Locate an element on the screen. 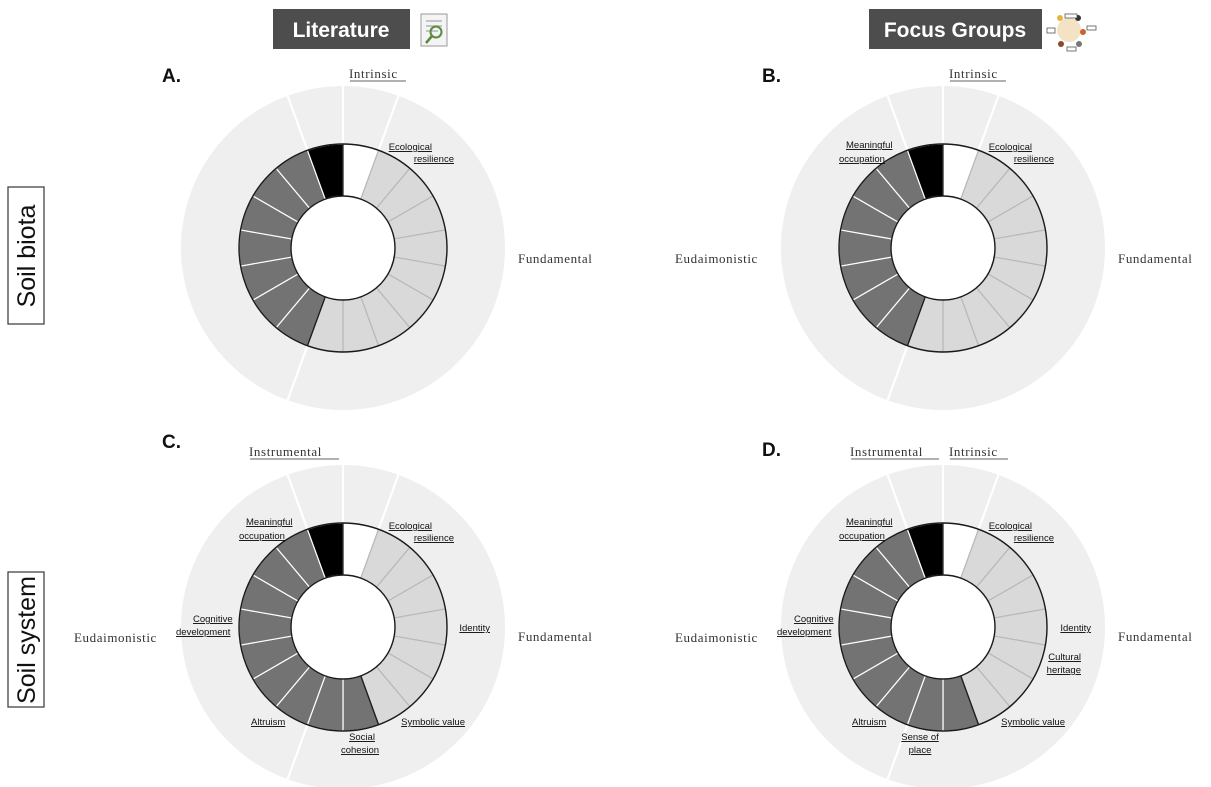  svg-text: Cultural is located at coordinates (1064, 657).